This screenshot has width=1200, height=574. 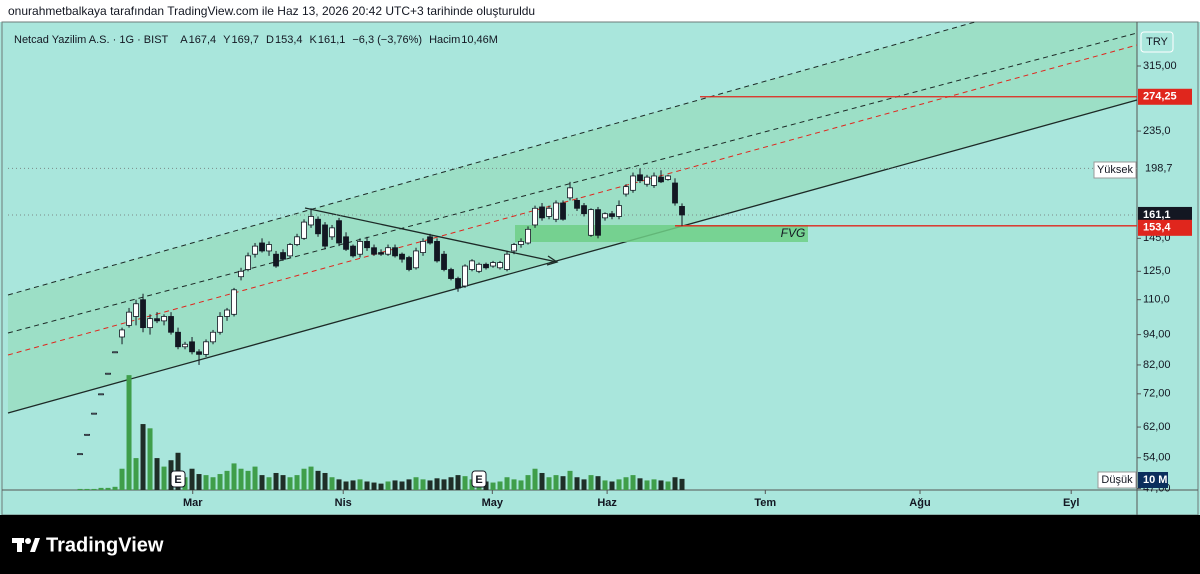 What do you see at coordinates (600, 11) in the screenshot?
I see `caption-bar` at bounding box center [600, 11].